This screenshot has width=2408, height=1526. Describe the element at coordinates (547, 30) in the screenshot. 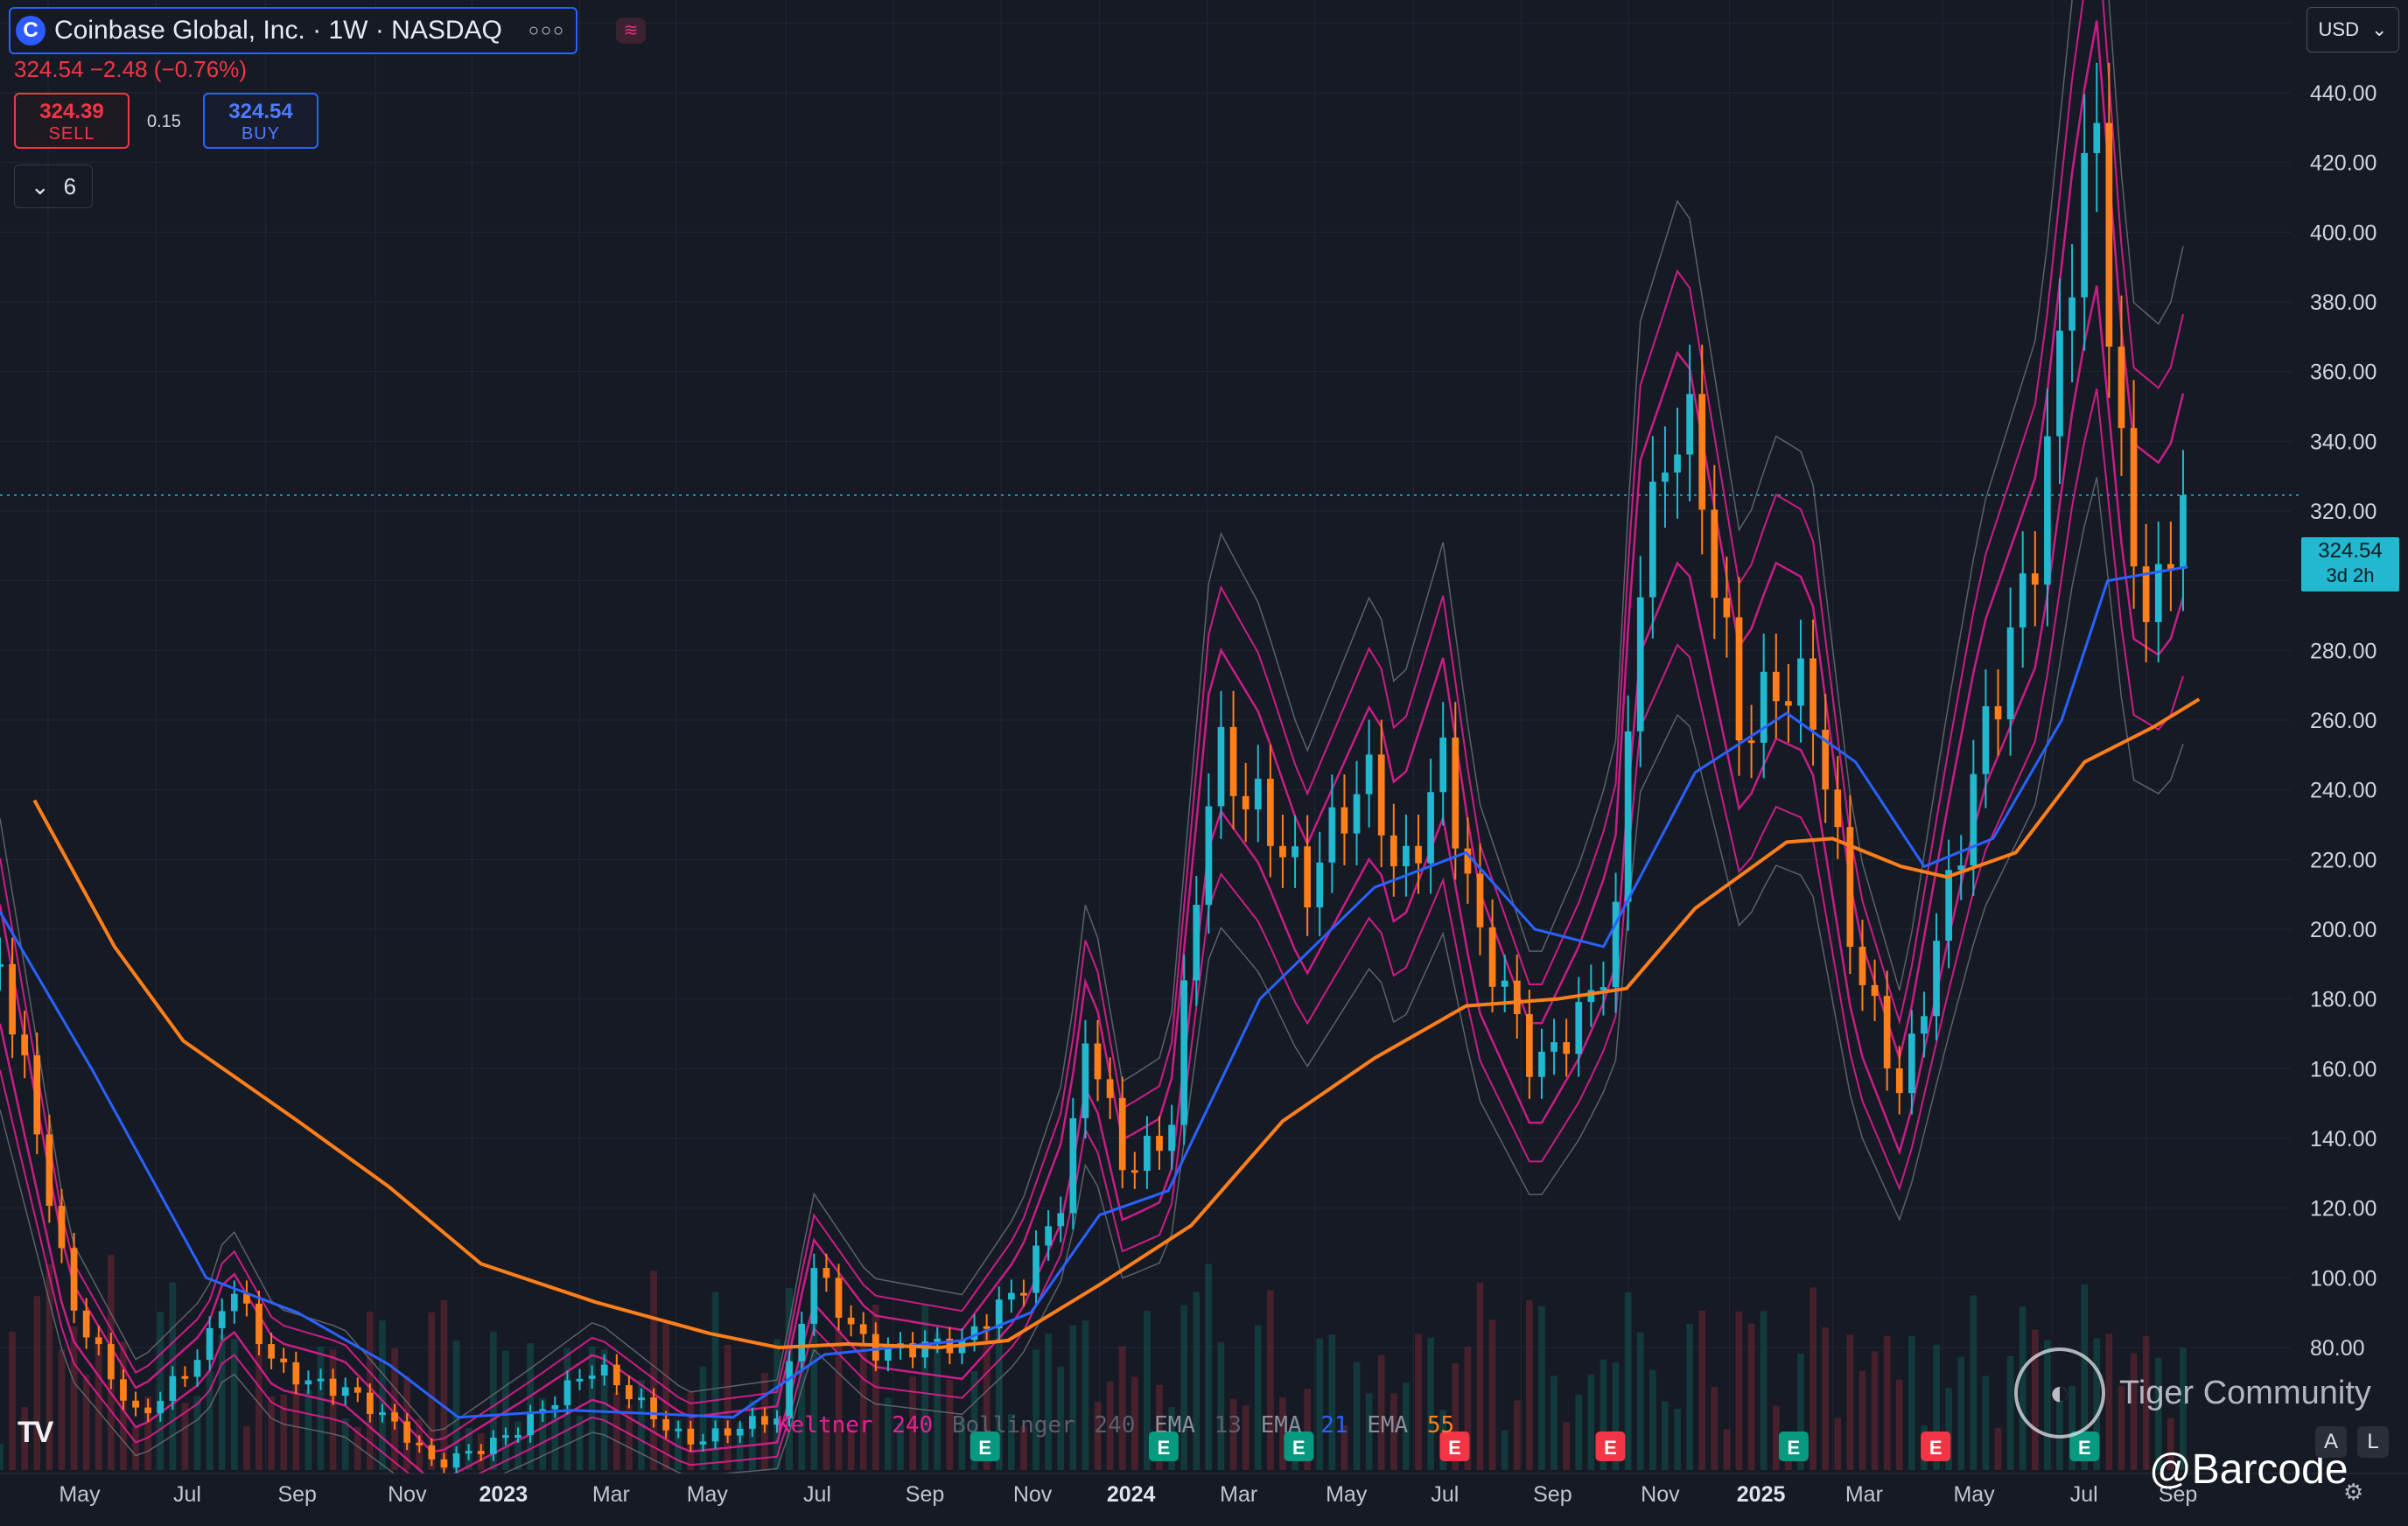

I see `more-options-icon: ○○○` at that location.